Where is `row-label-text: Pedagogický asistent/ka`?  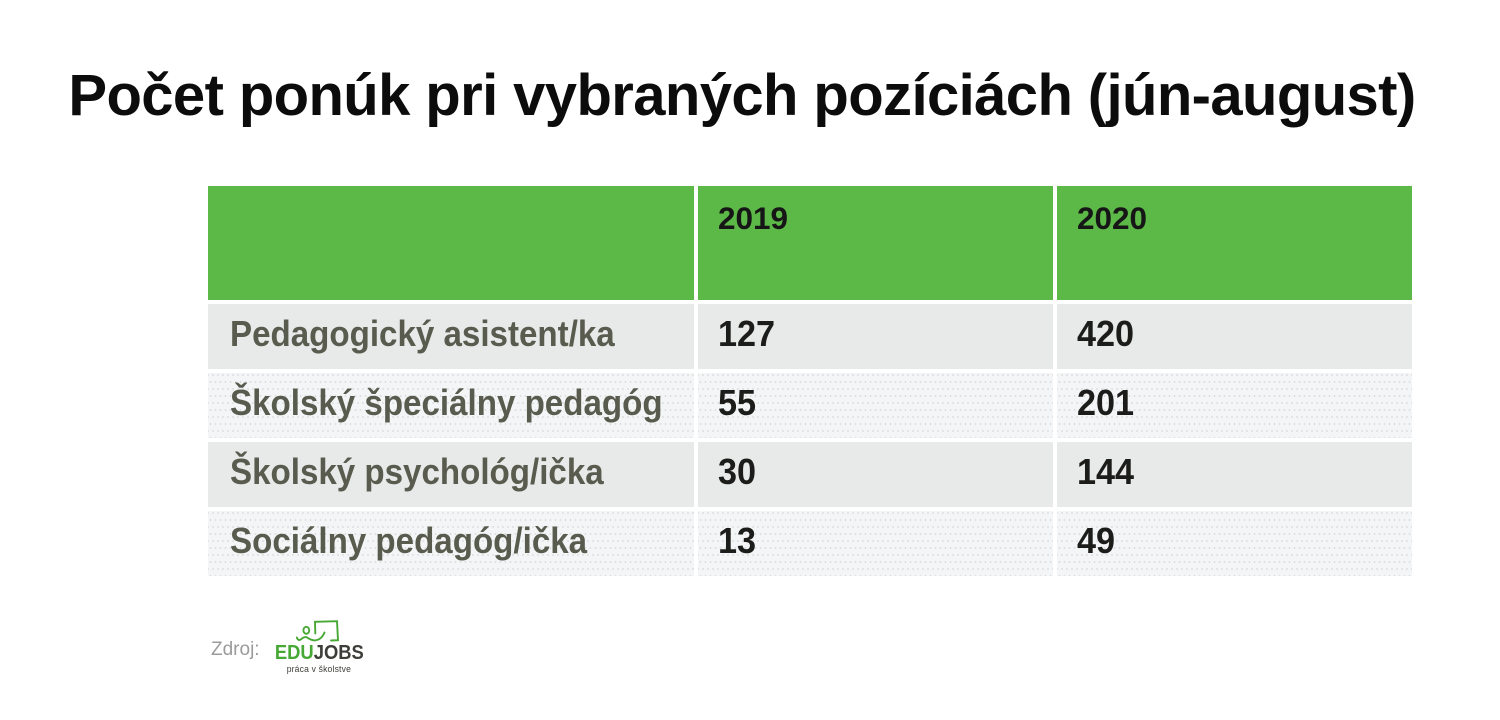 row-label-text: Pedagogický asistent/ka is located at coordinates (422, 333).